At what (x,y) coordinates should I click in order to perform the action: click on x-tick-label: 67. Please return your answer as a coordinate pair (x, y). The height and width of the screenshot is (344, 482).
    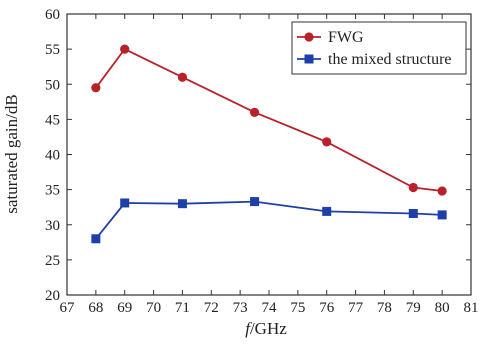
    Looking at the image, I should click on (68, 308).